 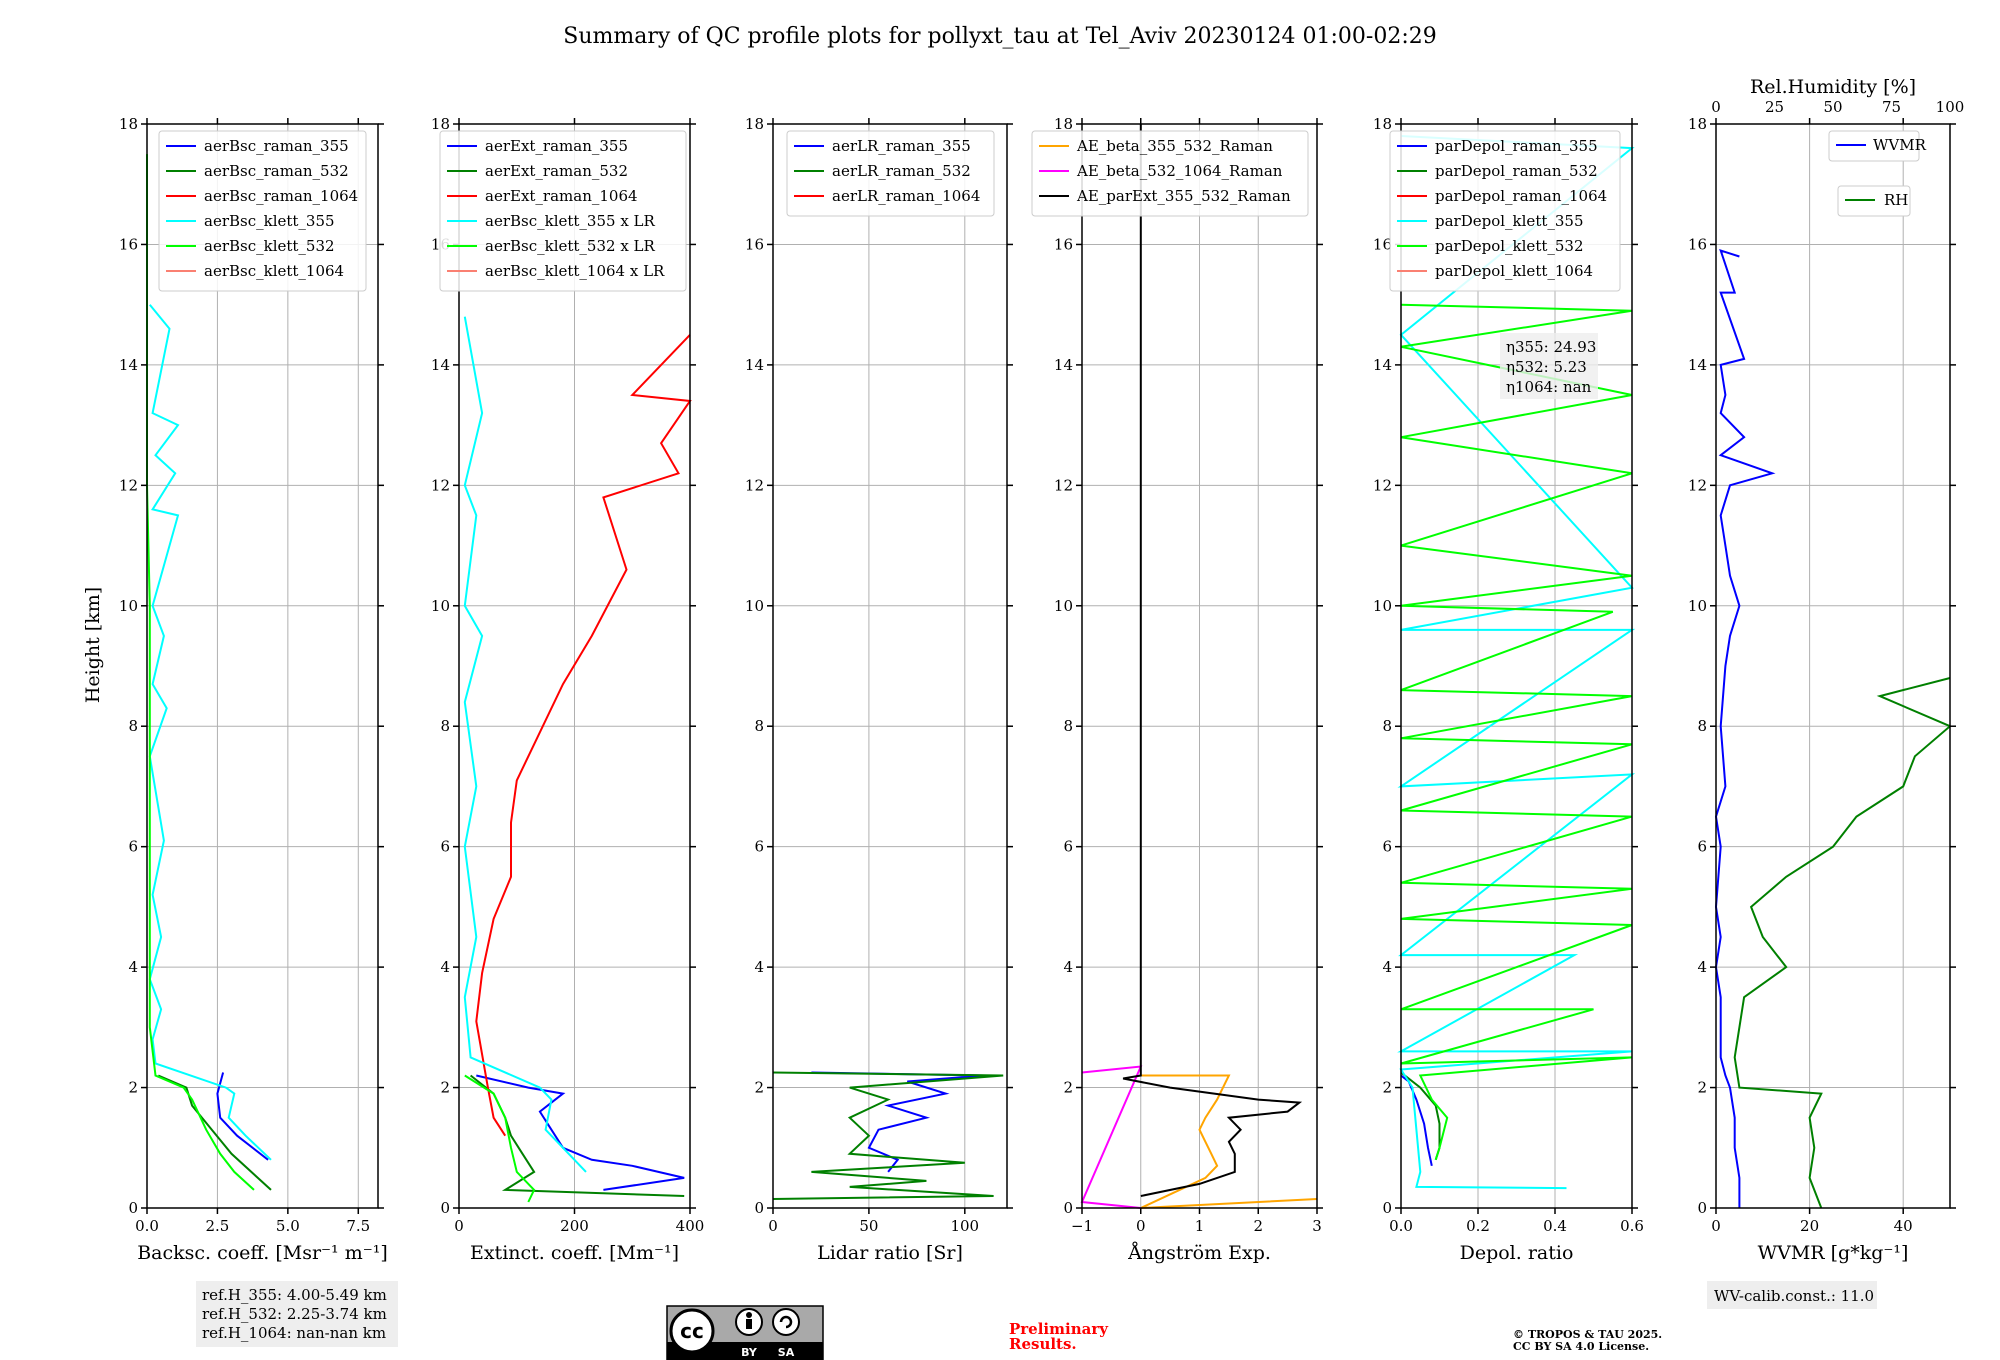 I want to click on wv-calib-box: WV-calib.const.: 11.0, so click(x=1792, y=1295).